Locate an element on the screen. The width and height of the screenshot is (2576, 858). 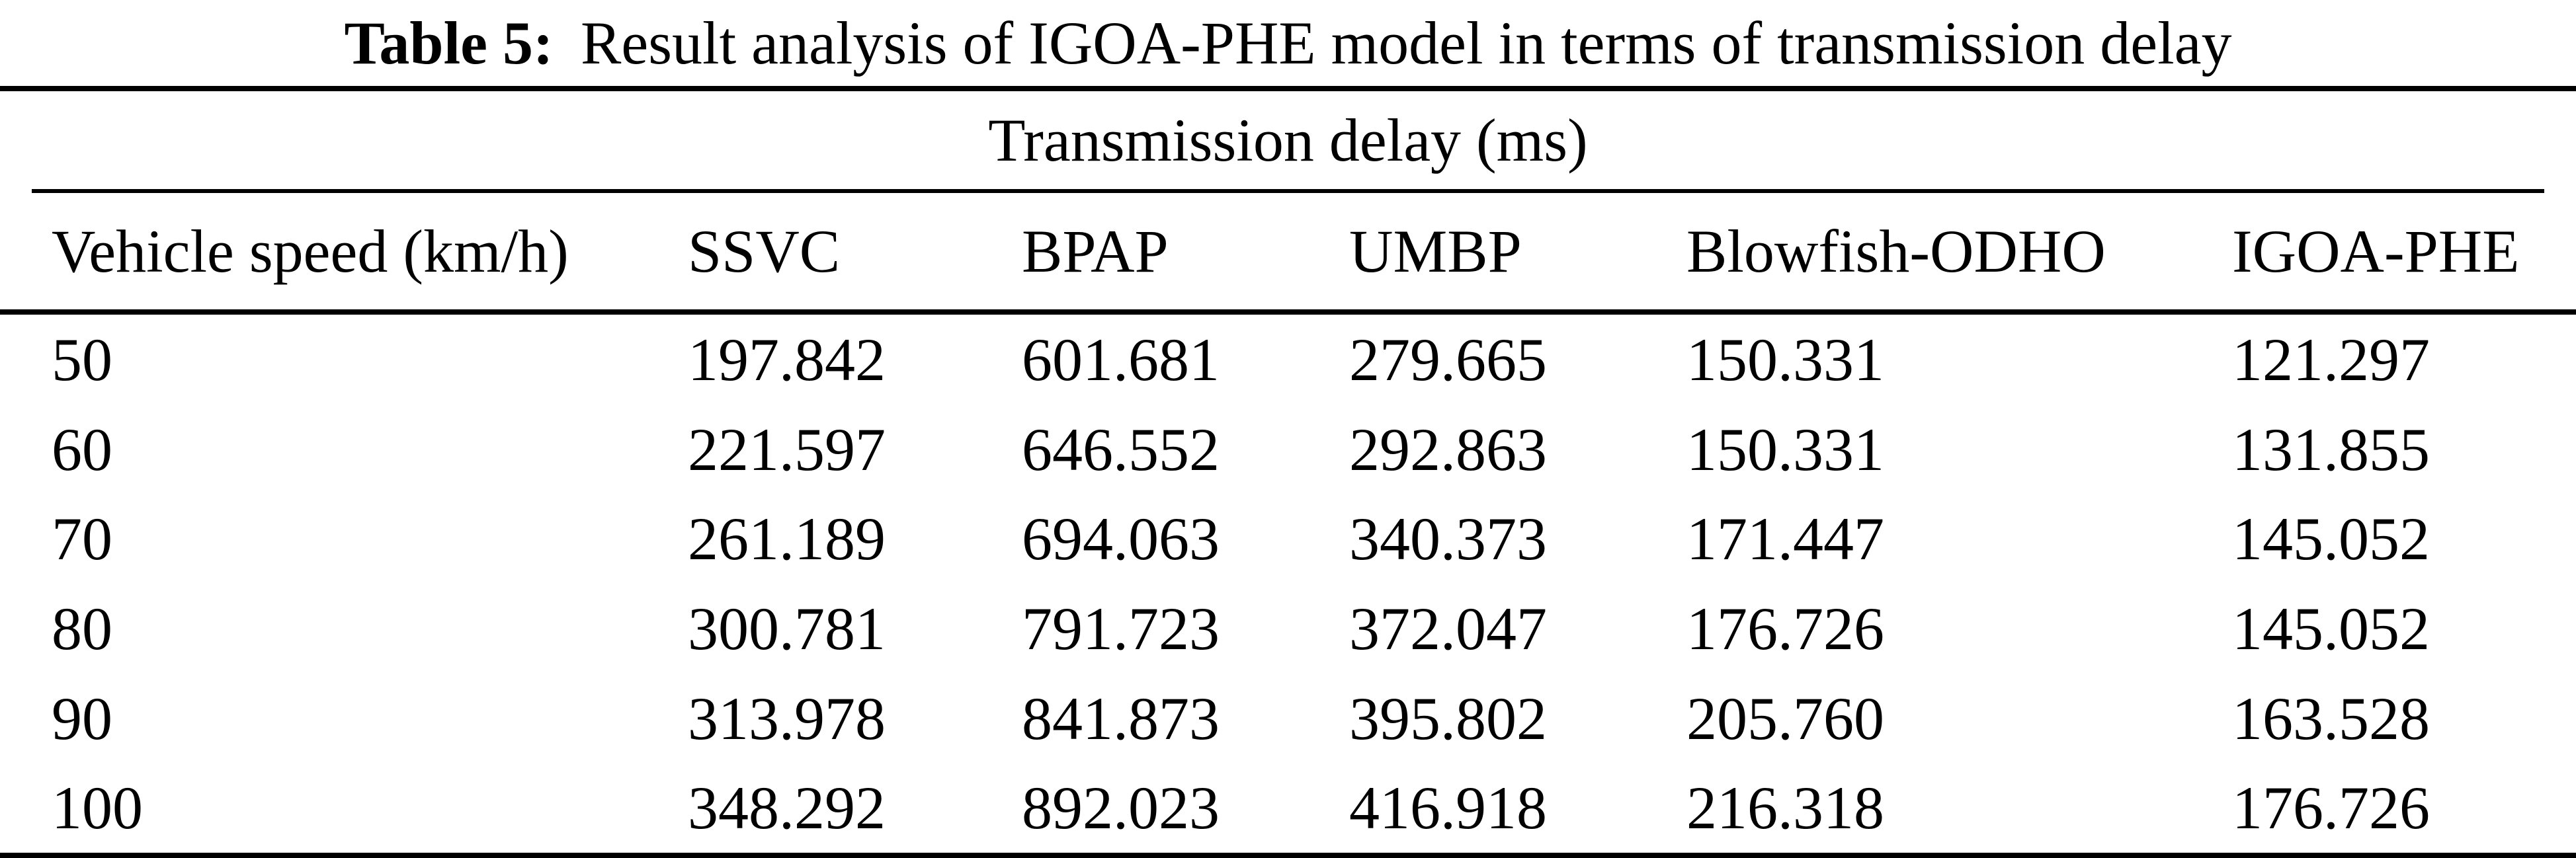
column-header-bpap: BPAP is located at coordinates (1095, 251).